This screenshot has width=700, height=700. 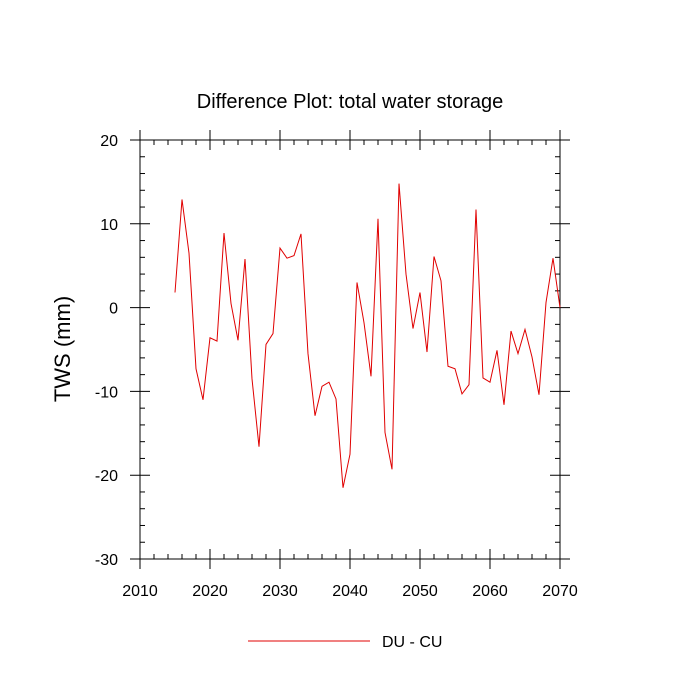 What do you see at coordinates (140, 591) in the screenshot?
I see `x-tick-label: 2010` at bounding box center [140, 591].